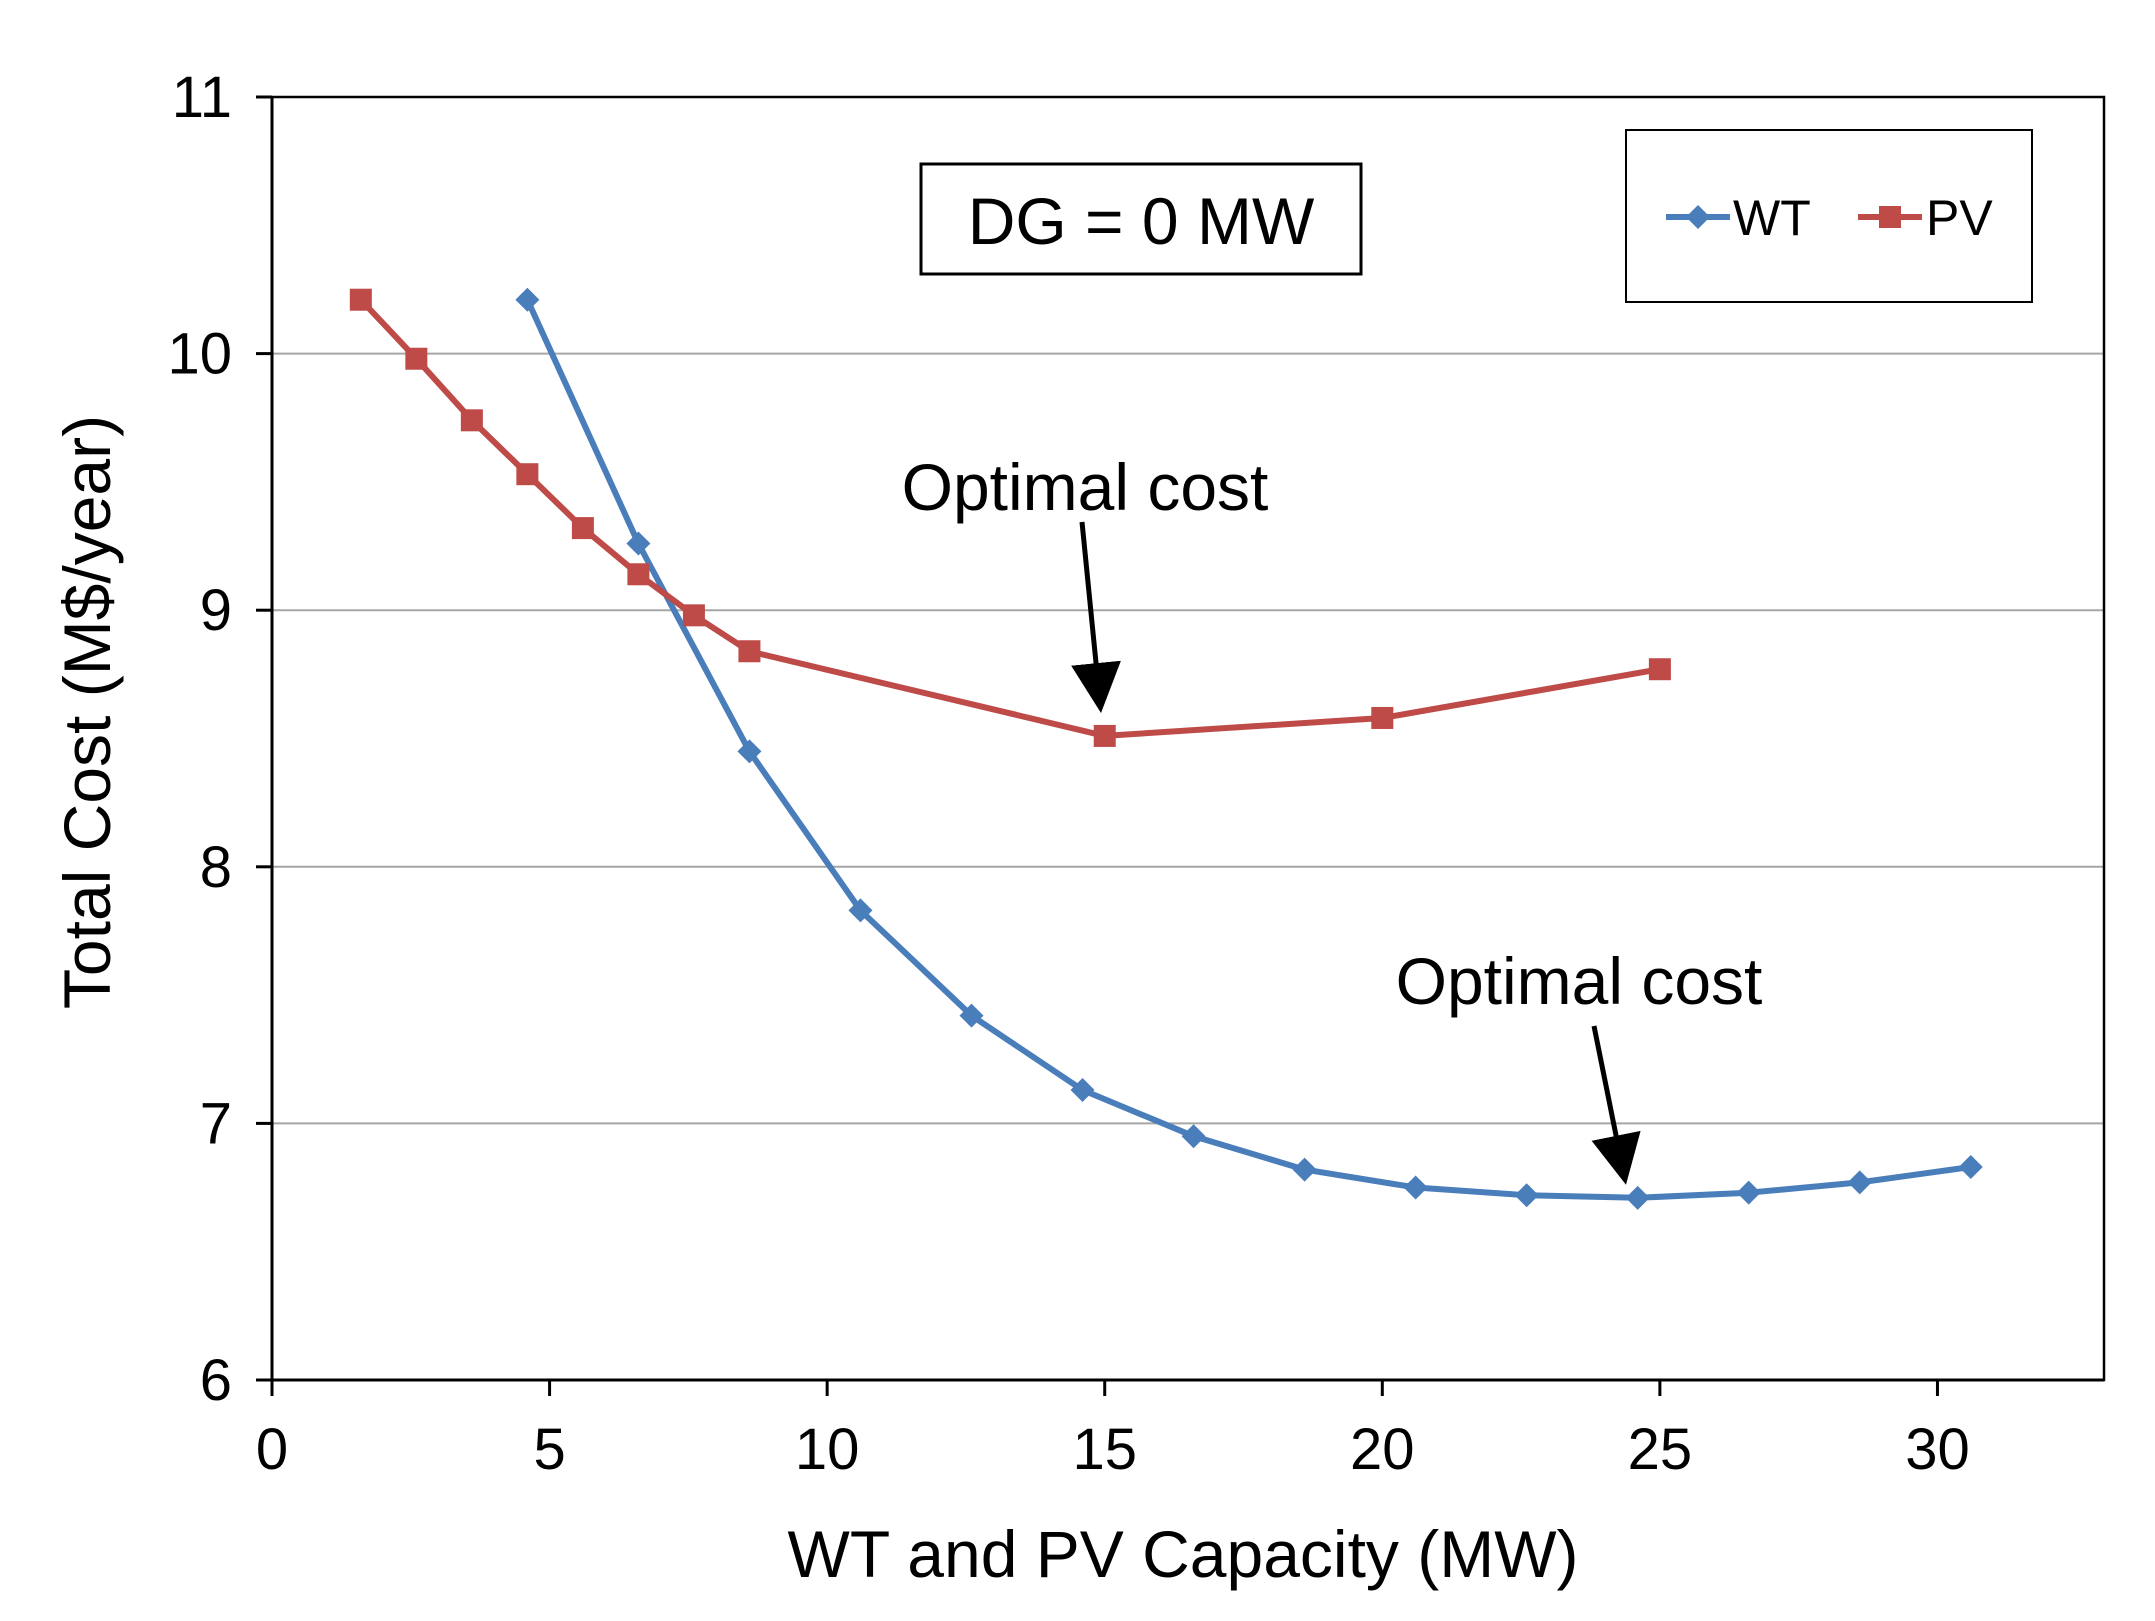  Describe the element at coordinates (272, 1449) in the screenshot. I see `x-tick-label-0: 0` at that location.